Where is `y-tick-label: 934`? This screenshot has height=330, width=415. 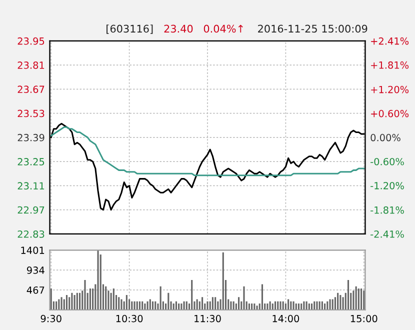 y-tick-label: 934 is located at coordinates (35, 270).